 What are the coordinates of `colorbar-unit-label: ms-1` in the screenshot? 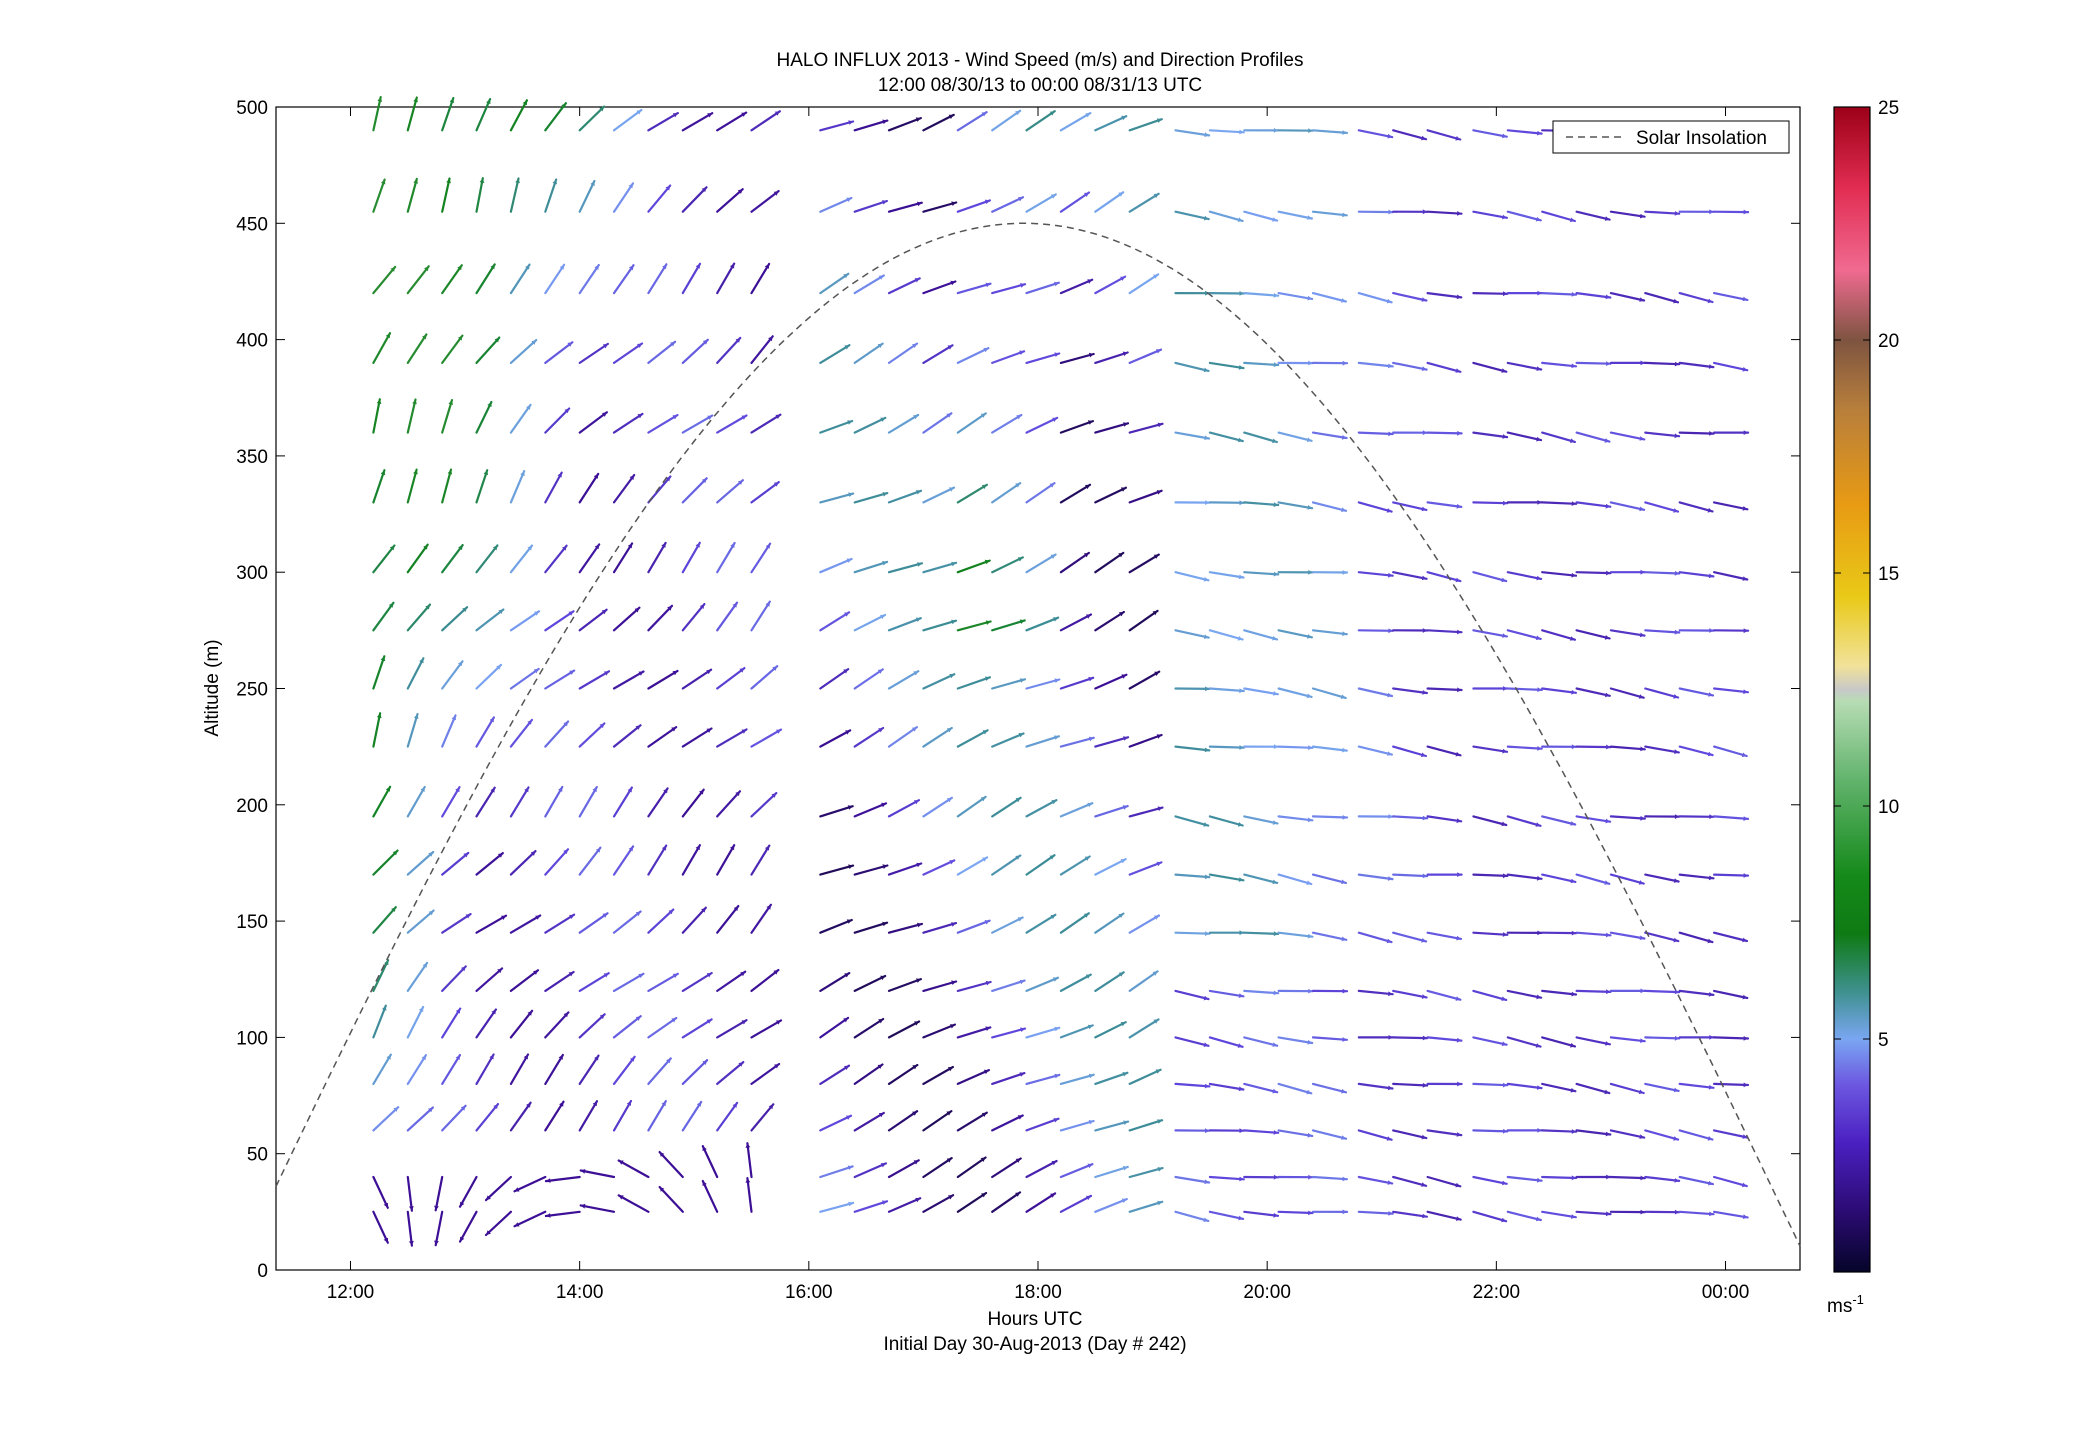 It's located at (1845, 1304).